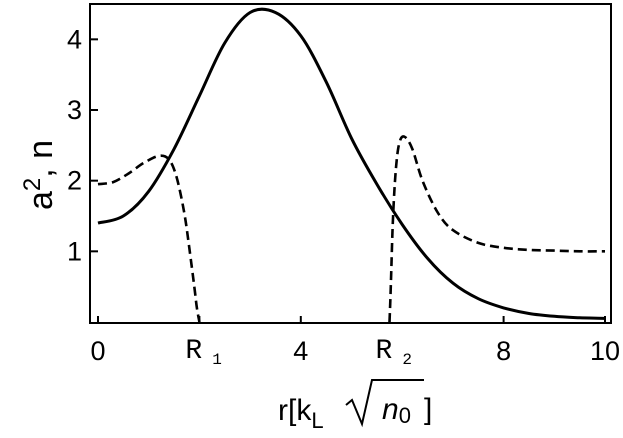  I want to click on y-axis-label-base: a, so click(41, 200).